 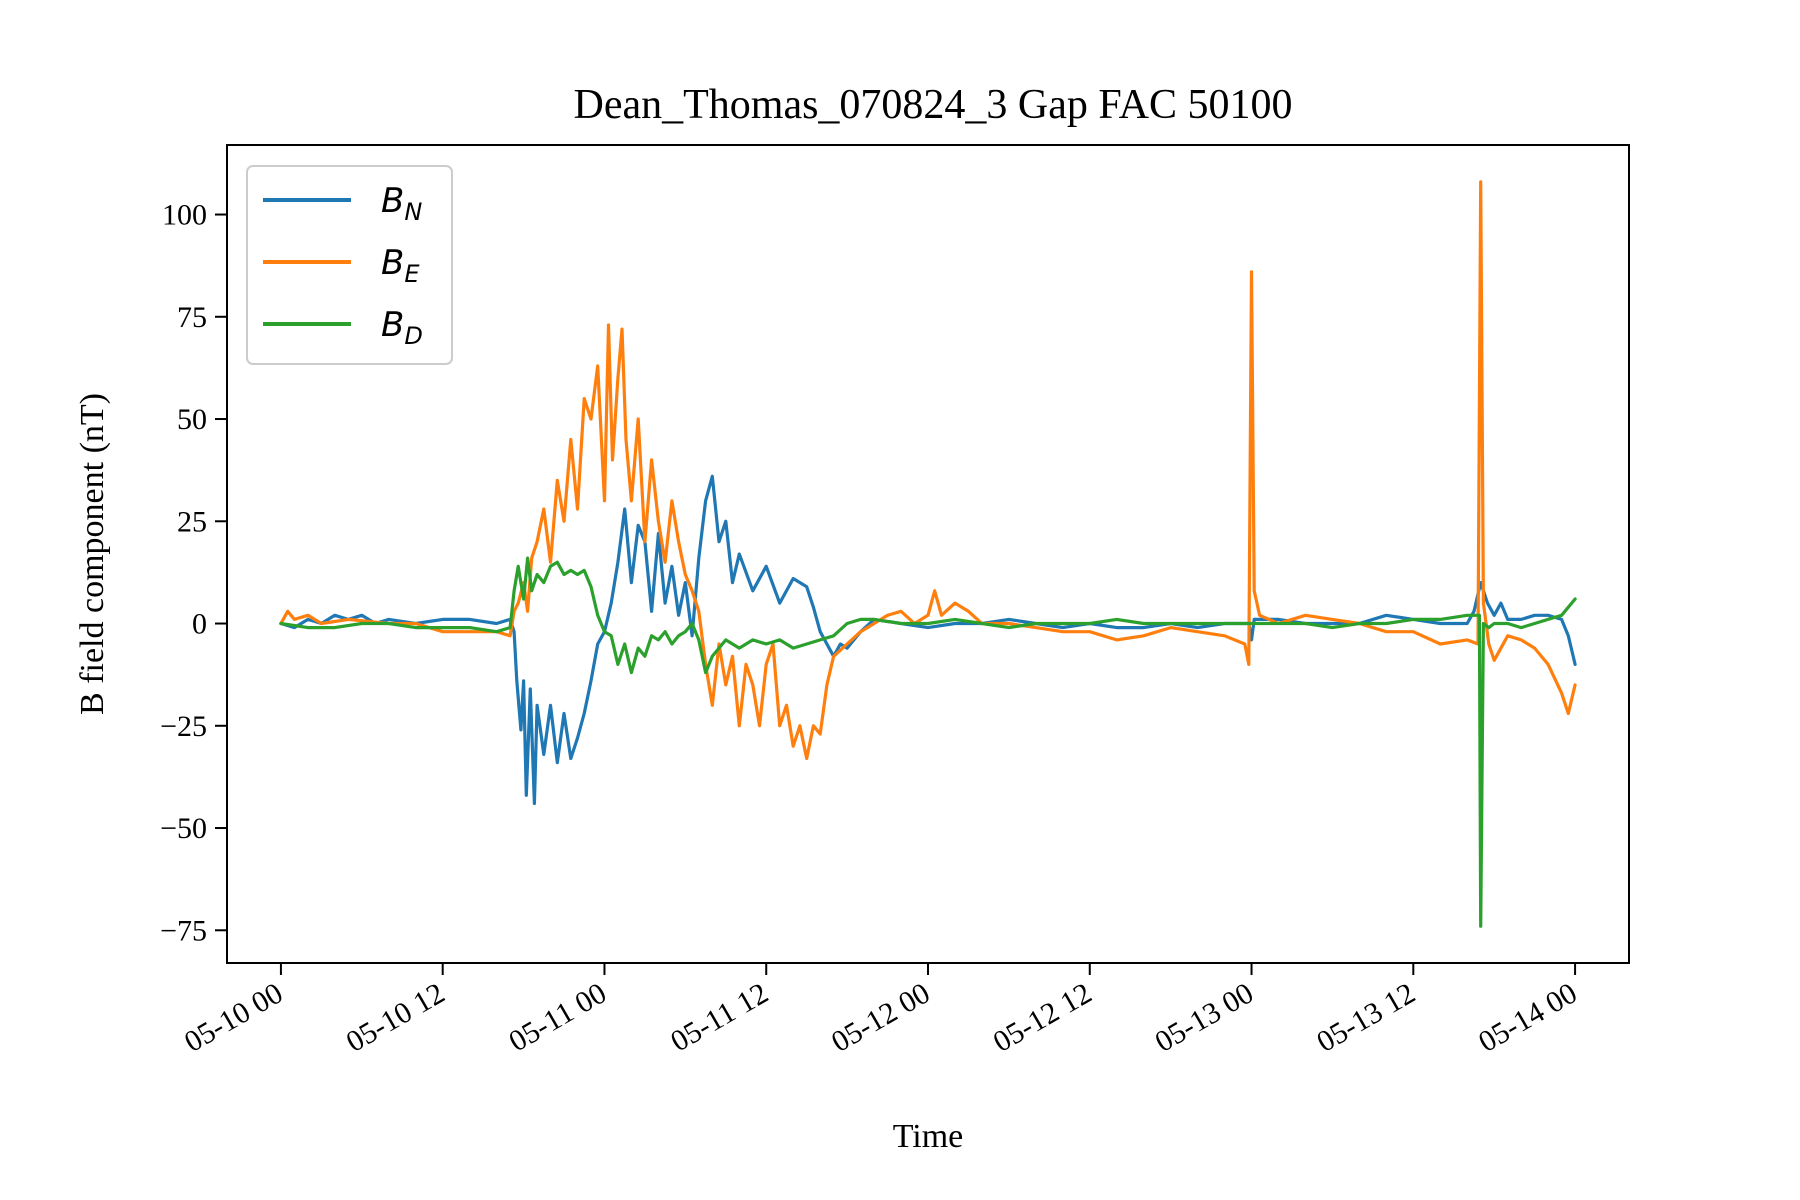 I want to click on x-tick-label: 05-14 00, so click(x=1528, y=1017).